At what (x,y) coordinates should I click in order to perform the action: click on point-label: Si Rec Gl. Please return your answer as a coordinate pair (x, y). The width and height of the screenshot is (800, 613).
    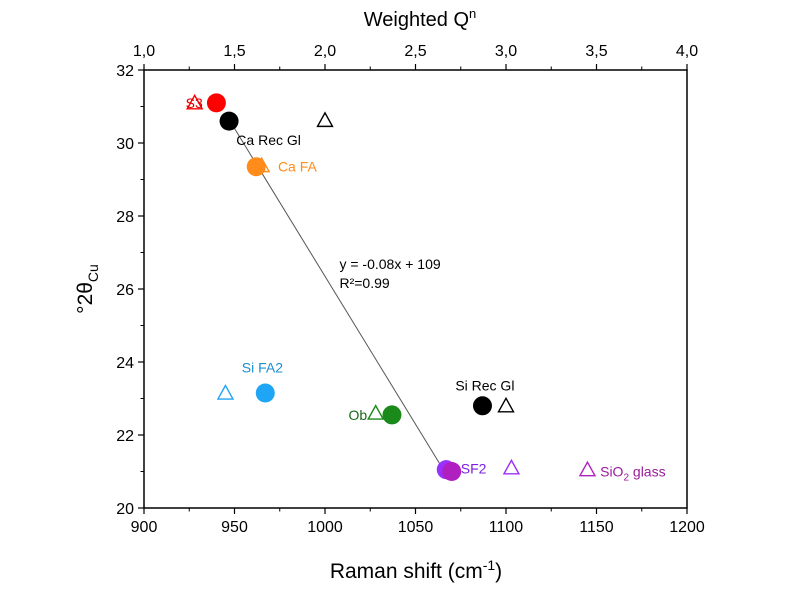
    Looking at the image, I should click on (484, 386).